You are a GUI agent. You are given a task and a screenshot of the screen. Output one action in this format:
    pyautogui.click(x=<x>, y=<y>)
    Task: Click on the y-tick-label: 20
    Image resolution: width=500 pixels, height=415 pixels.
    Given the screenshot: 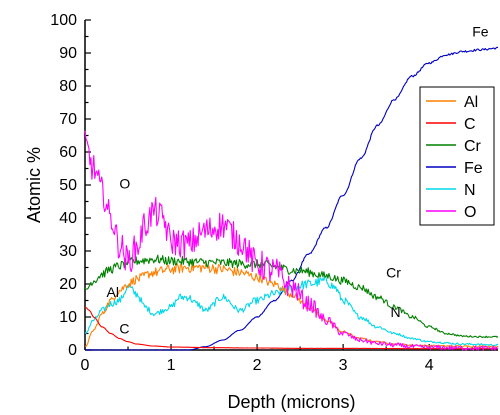 What is the action you would take?
    pyautogui.click(x=68, y=284)
    